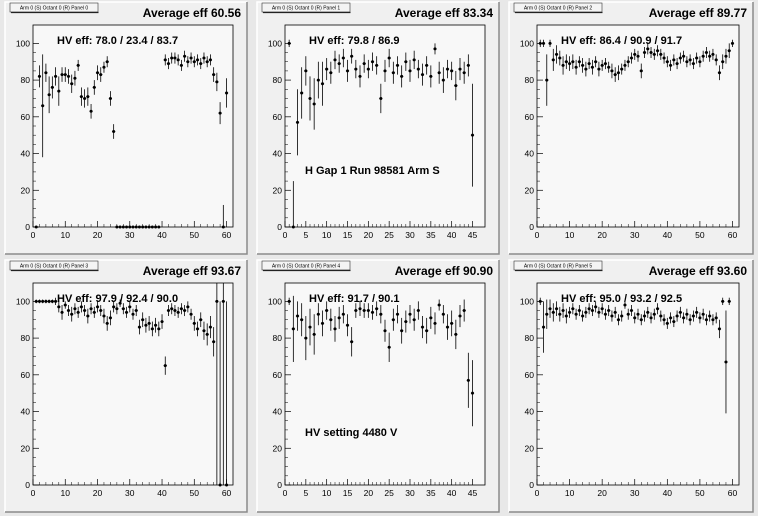 The width and height of the screenshot is (758, 516). What do you see at coordinates (700, 493) in the screenshot?
I see `x-tick-label: 50` at bounding box center [700, 493].